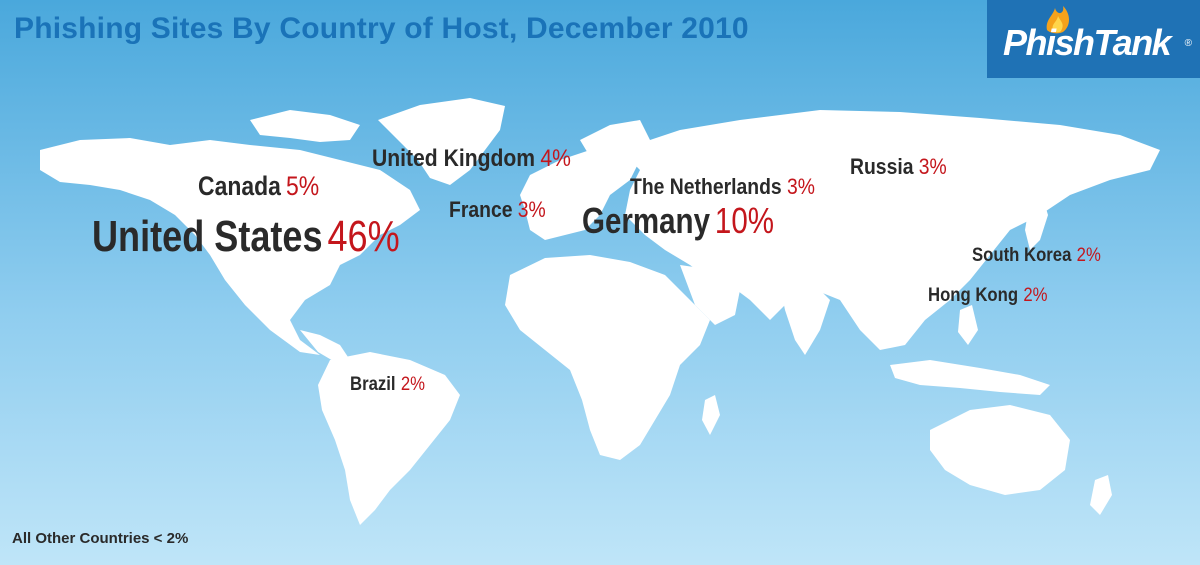  Describe the element at coordinates (607, 357) in the screenshot. I see `africa-landmass` at that location.